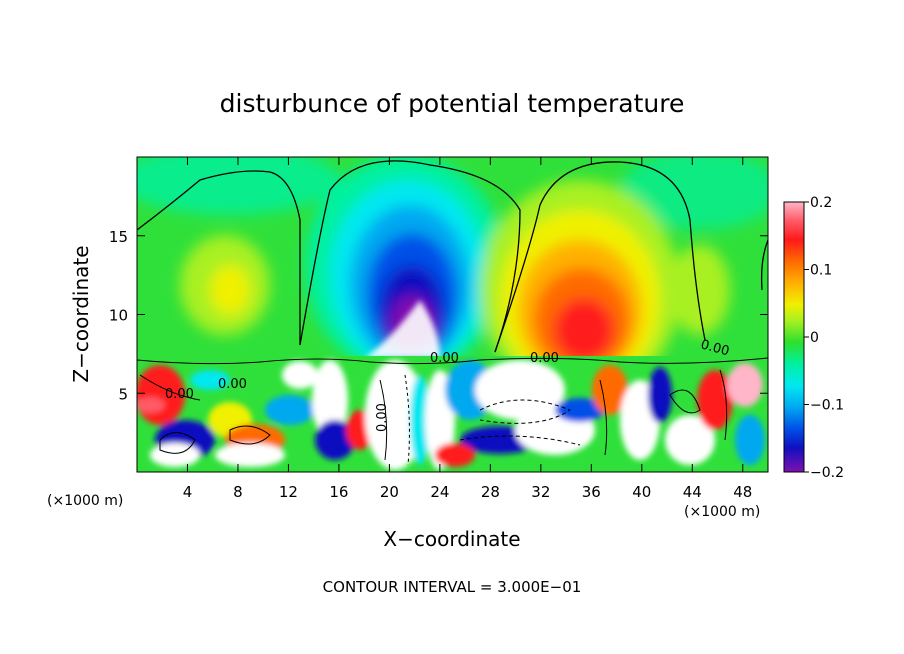 This screenshot has width=904, height=654. I want to click on x-tick-label: 32, so click(540, 492).